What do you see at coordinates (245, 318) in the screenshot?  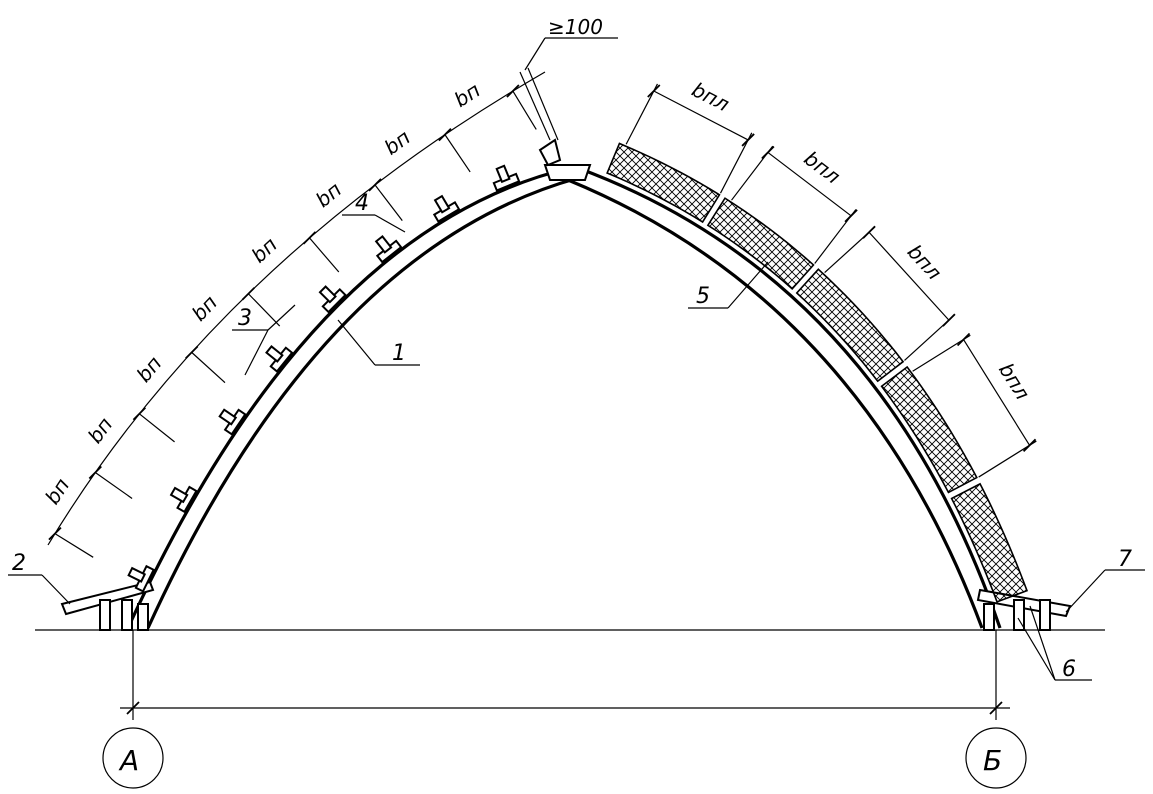 I see `callout-3: 3` at bounding box center [245, 318].